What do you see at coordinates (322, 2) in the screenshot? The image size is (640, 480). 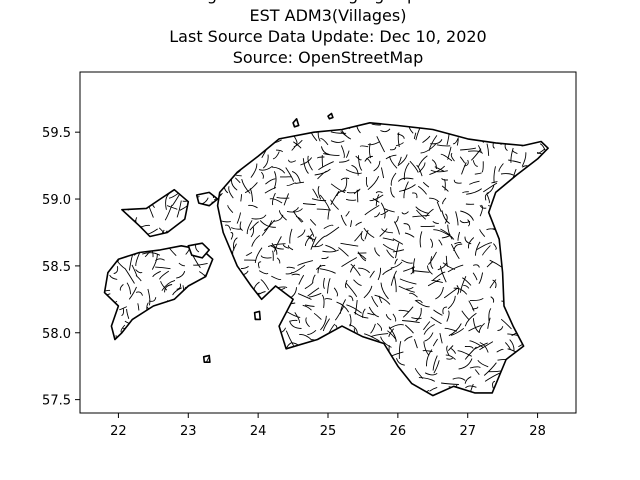 I see `title-line-1: geoBoundaries.org - gbOpen` at bounding box center [322, 2].